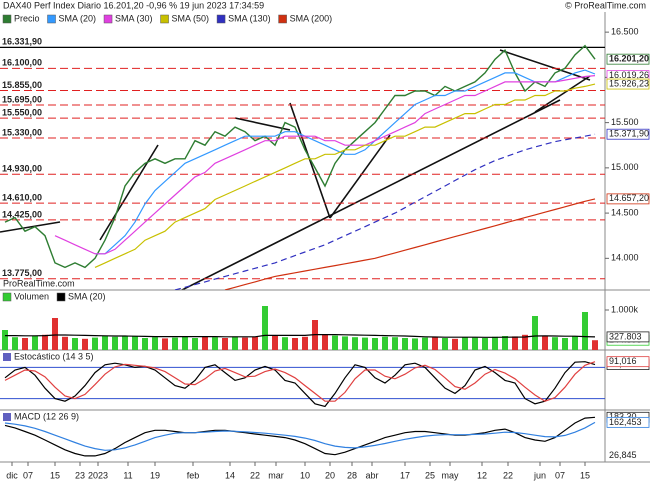 This screenshot has width=650, height=483. I want to click on last-value-text: 16.019,26, so click(629, 75).